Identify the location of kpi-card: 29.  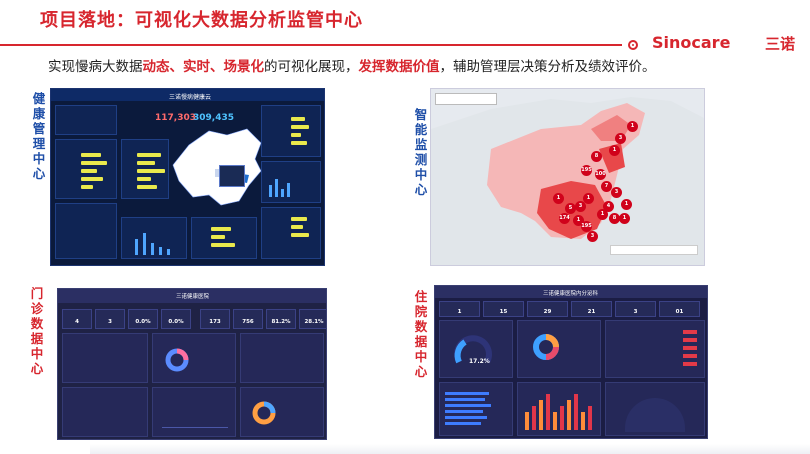
(547, 309).